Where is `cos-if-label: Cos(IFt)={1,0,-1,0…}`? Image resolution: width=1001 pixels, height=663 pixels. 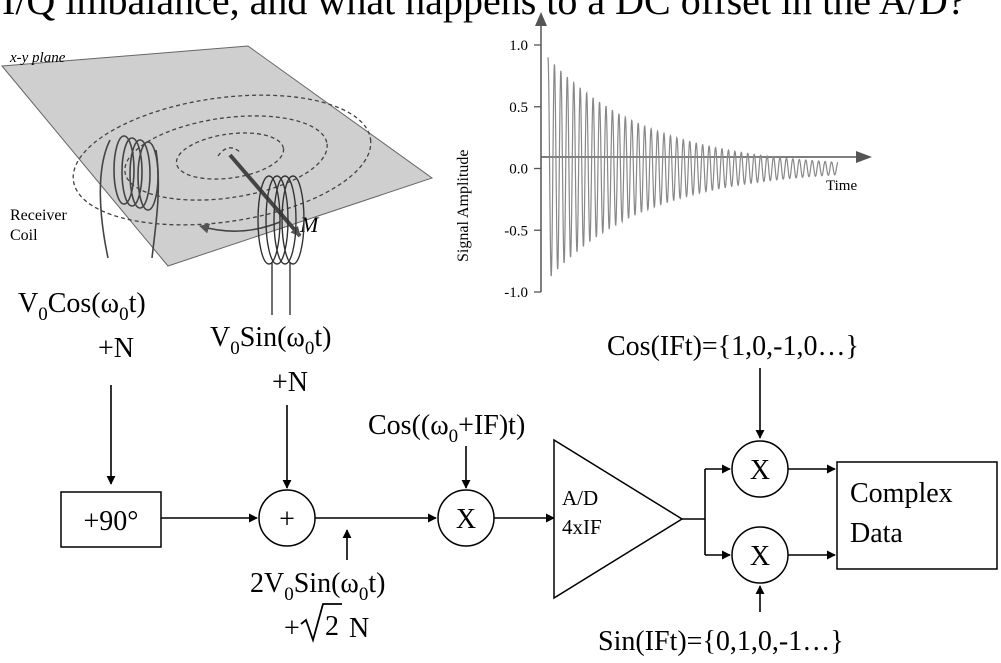 cos-if-label: Cos(IFt)={1,0,-1,0…} is located at coordinates (733, 346).